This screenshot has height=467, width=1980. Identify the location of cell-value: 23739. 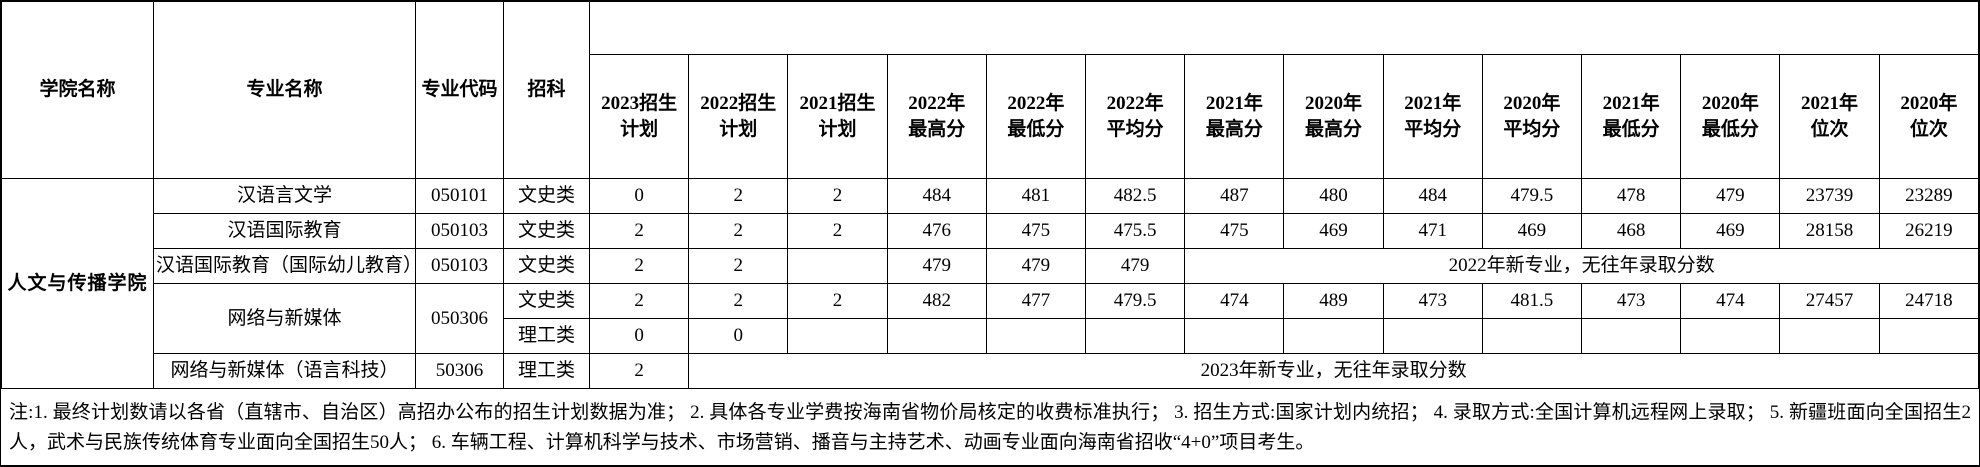
(1829, 196).